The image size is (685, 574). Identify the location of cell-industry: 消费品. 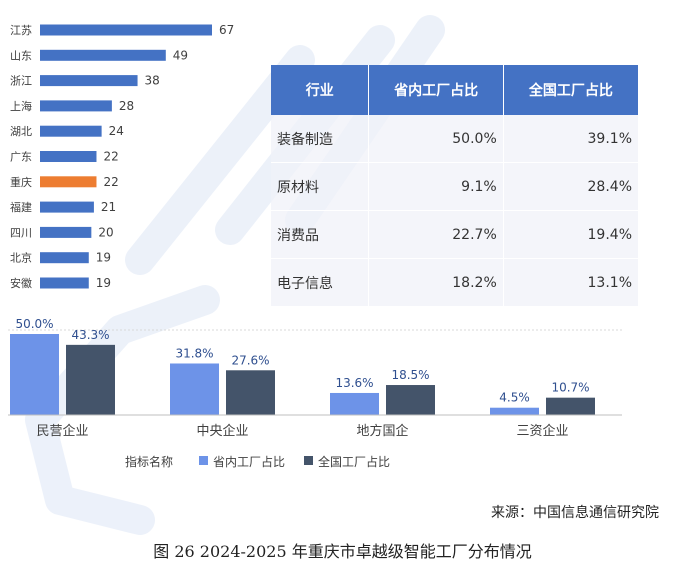
(320, 234).